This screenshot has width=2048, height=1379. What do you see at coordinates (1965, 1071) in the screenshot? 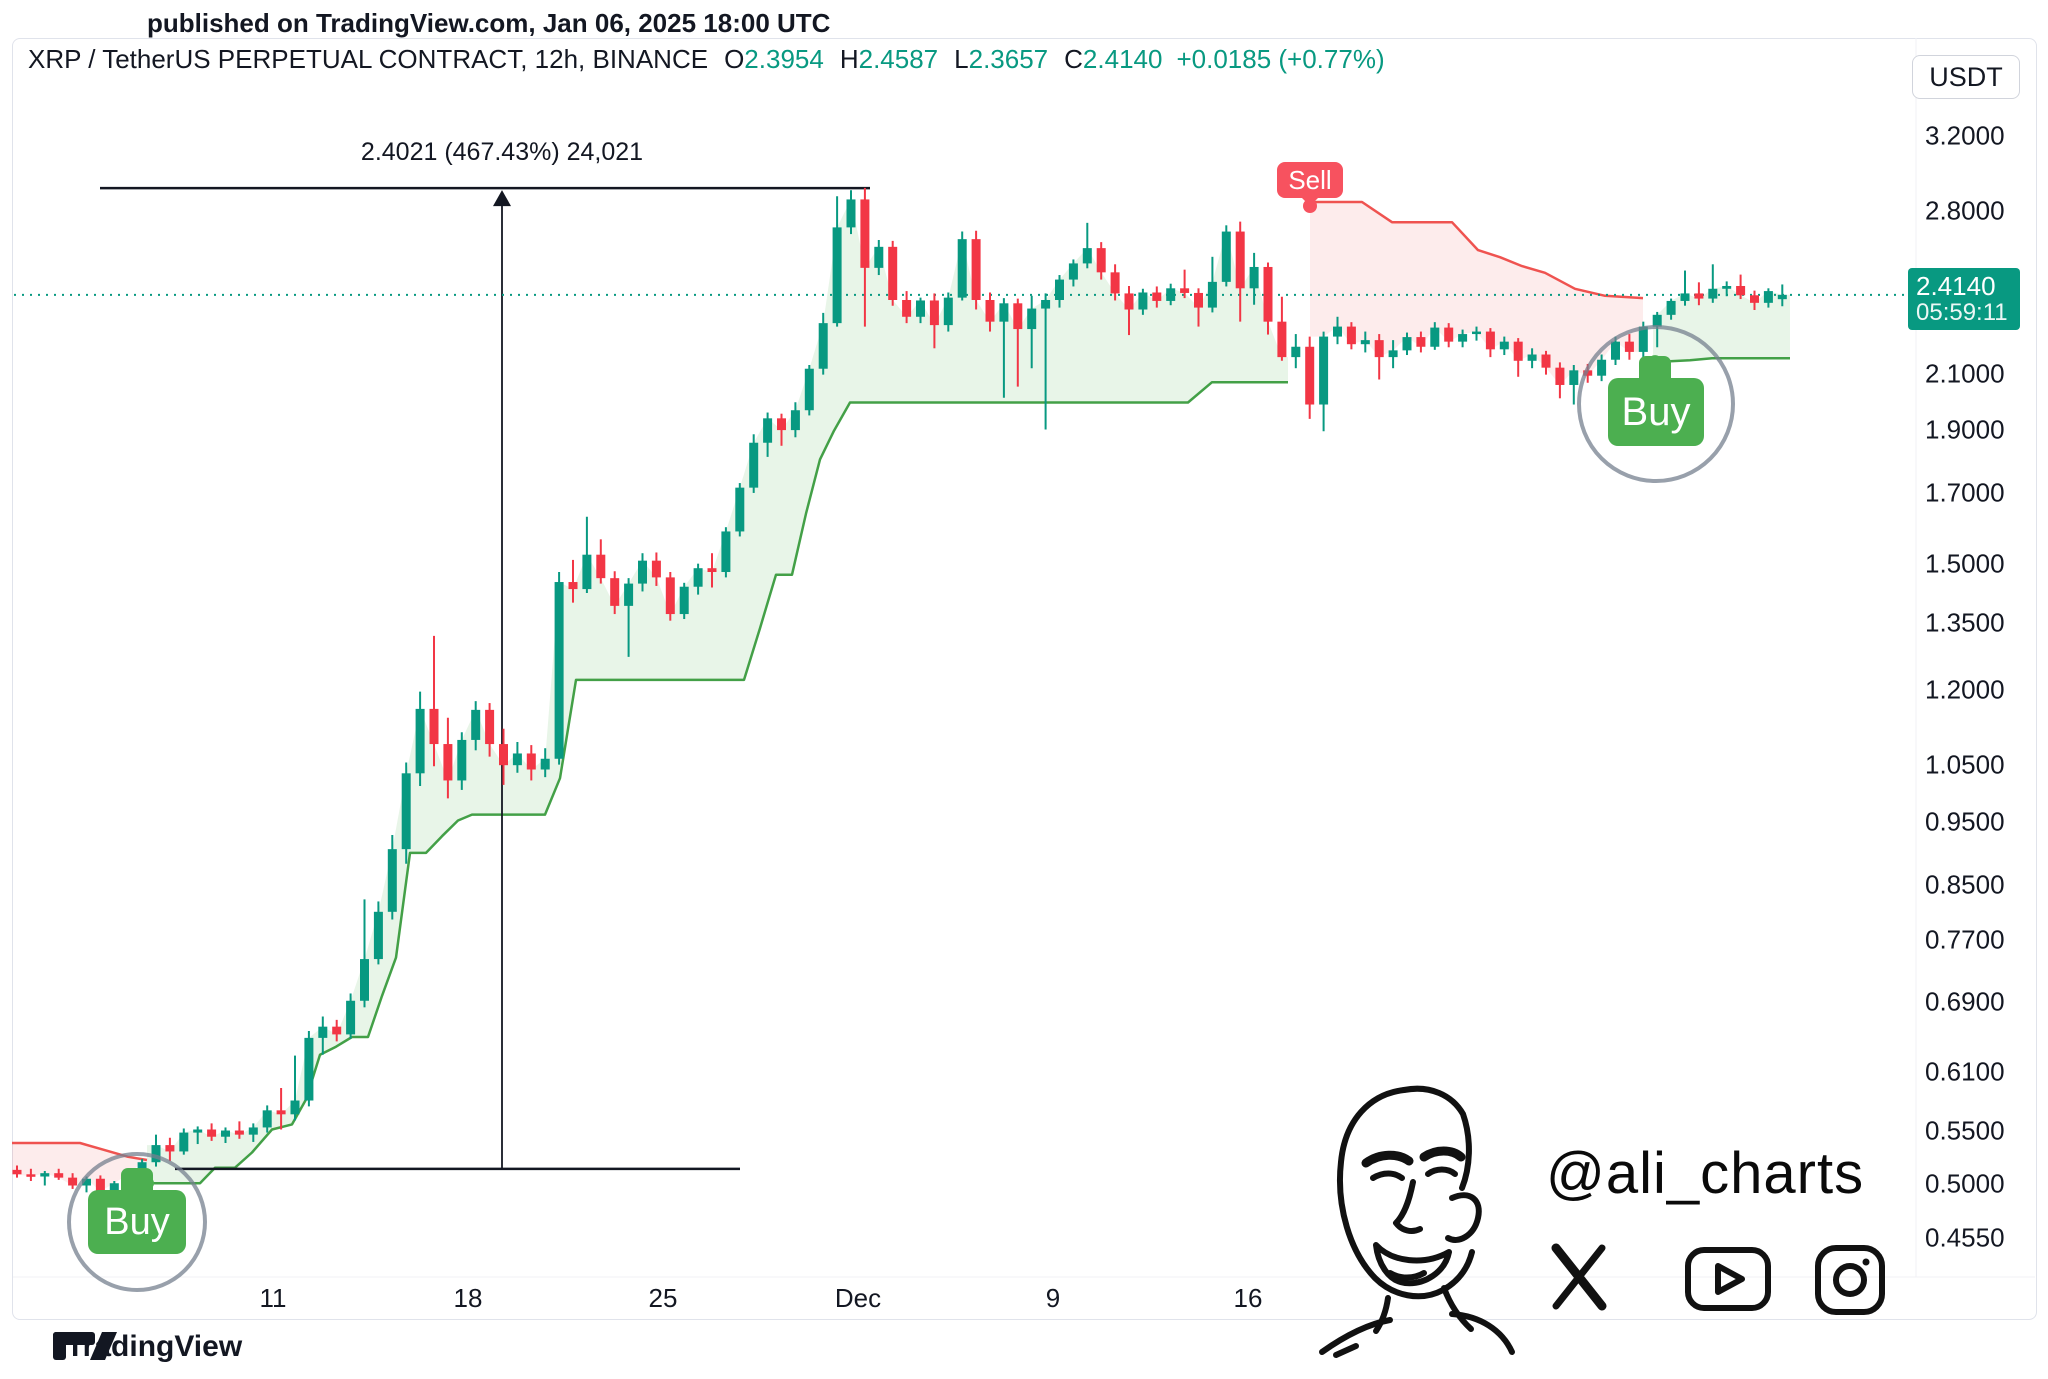
I see `price-tick: 0.6100` at bounding box center [1965, 1071].